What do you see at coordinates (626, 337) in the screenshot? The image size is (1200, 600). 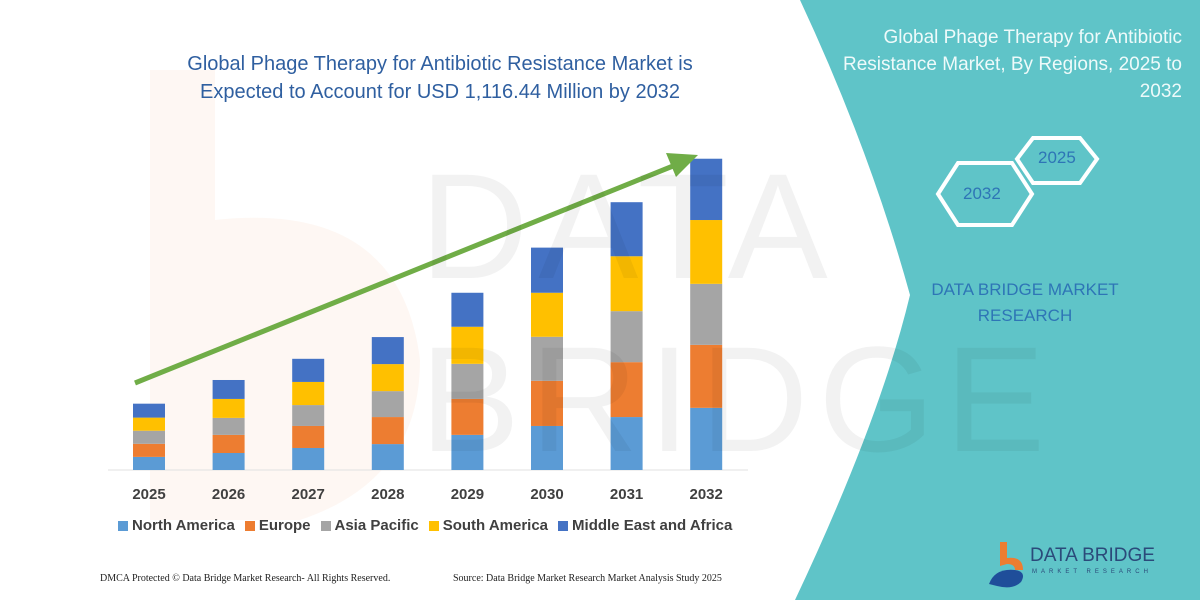 I see `bar-segment-2031-asia-pacific` at bounding box center [626, 337].